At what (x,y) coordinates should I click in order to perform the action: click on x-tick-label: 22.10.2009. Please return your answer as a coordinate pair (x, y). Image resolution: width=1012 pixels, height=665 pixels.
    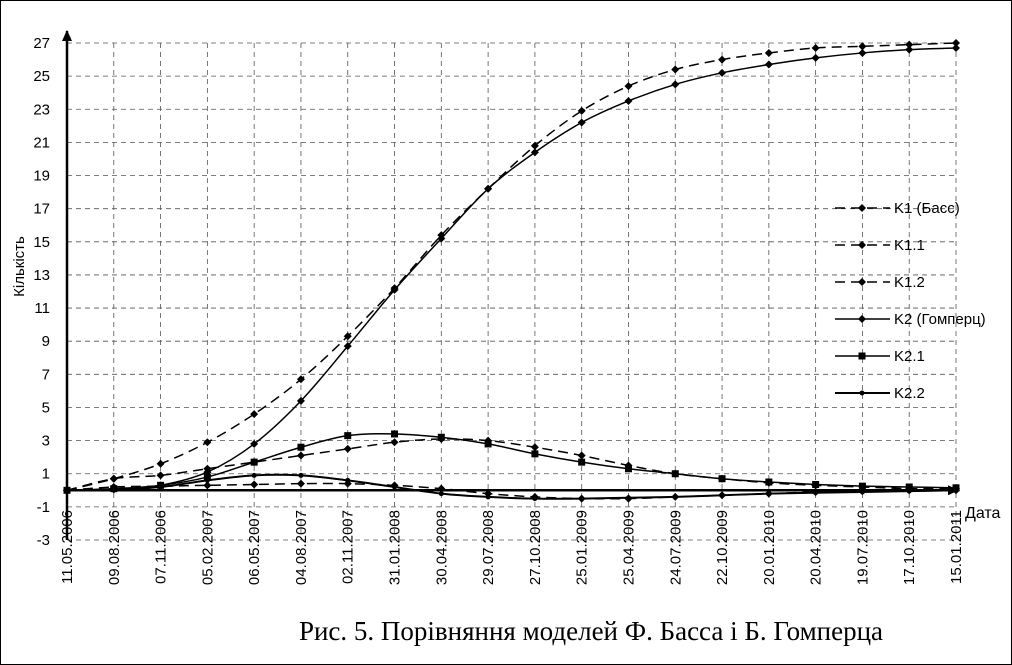
    Looking at the image, I should click on (722, 547).